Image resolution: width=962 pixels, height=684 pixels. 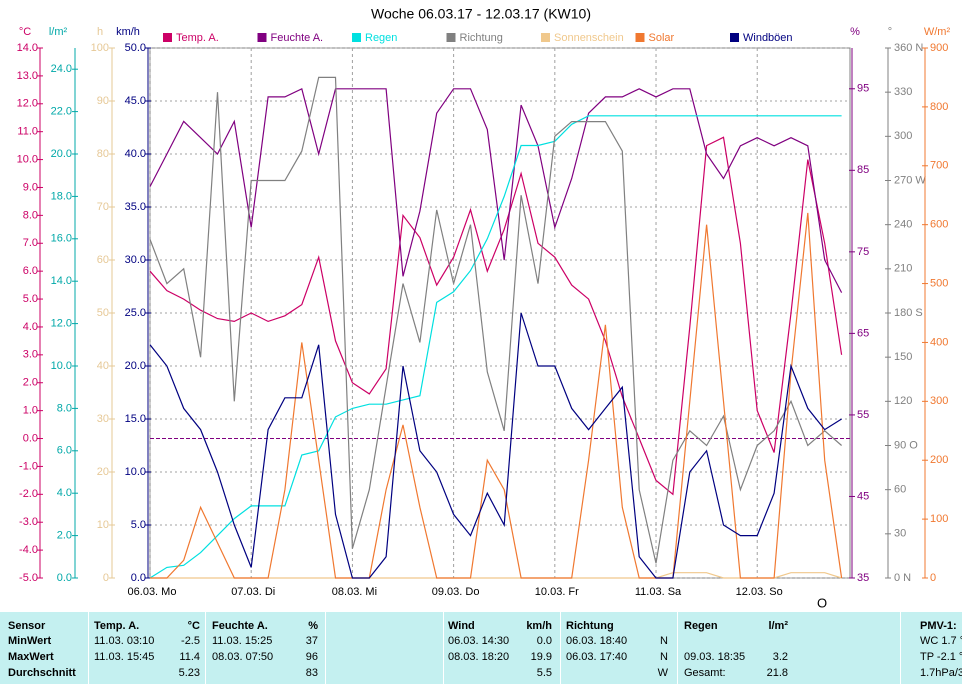 What do you see at coordinates (128, 32) in the screenshot?
I see `axis-unit: km/h` at bounding box center [128, 32].